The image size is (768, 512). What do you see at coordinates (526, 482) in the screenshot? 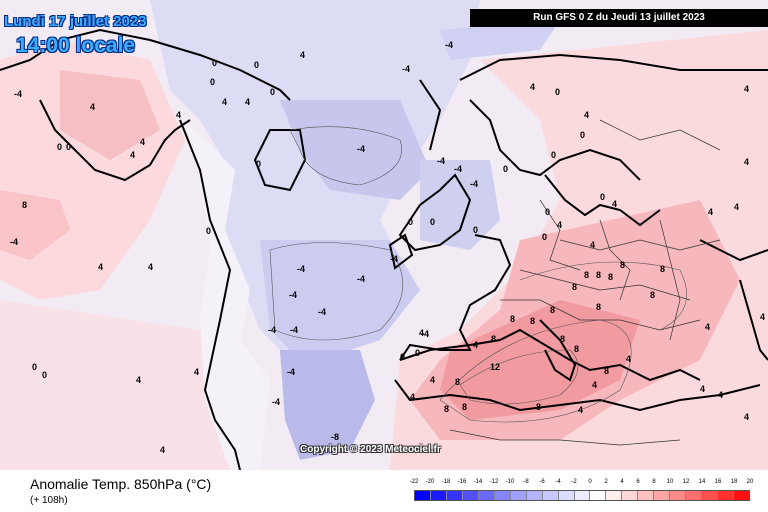
I see `color-scale-label: -8` at bounding box center [526, 482].